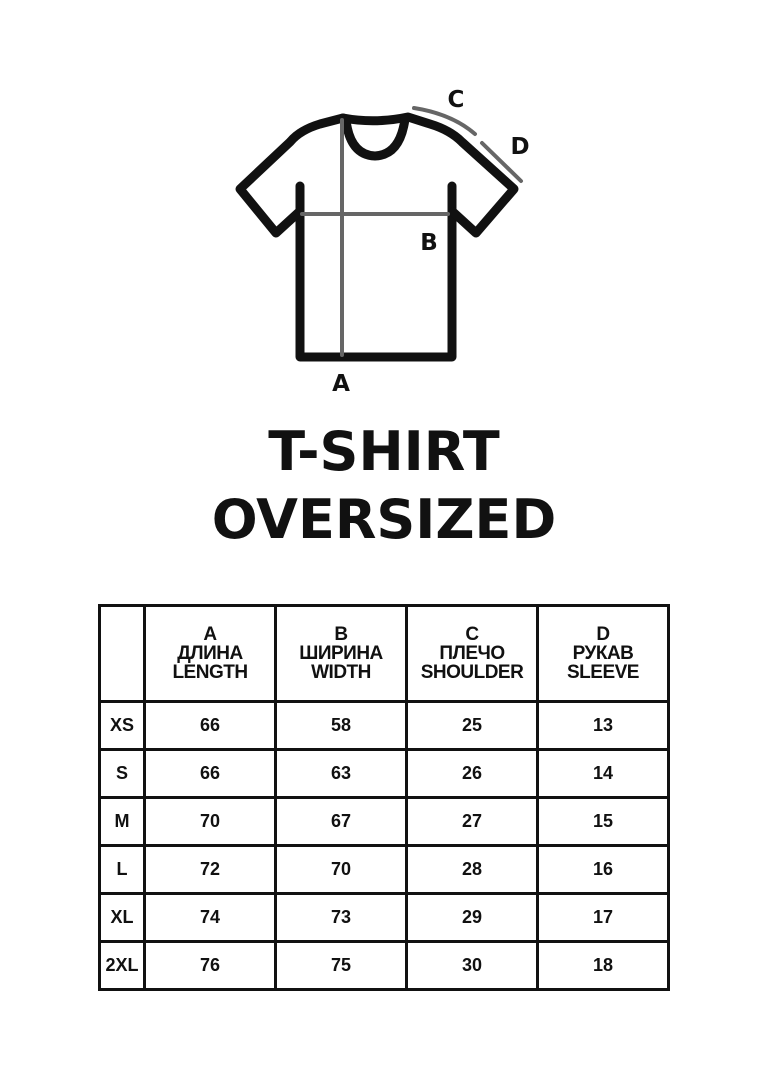 The image size is (768, 1086). Describe the element at coordinates (603, 725) in the screenshot. I see `value-cell: 13` at that location.